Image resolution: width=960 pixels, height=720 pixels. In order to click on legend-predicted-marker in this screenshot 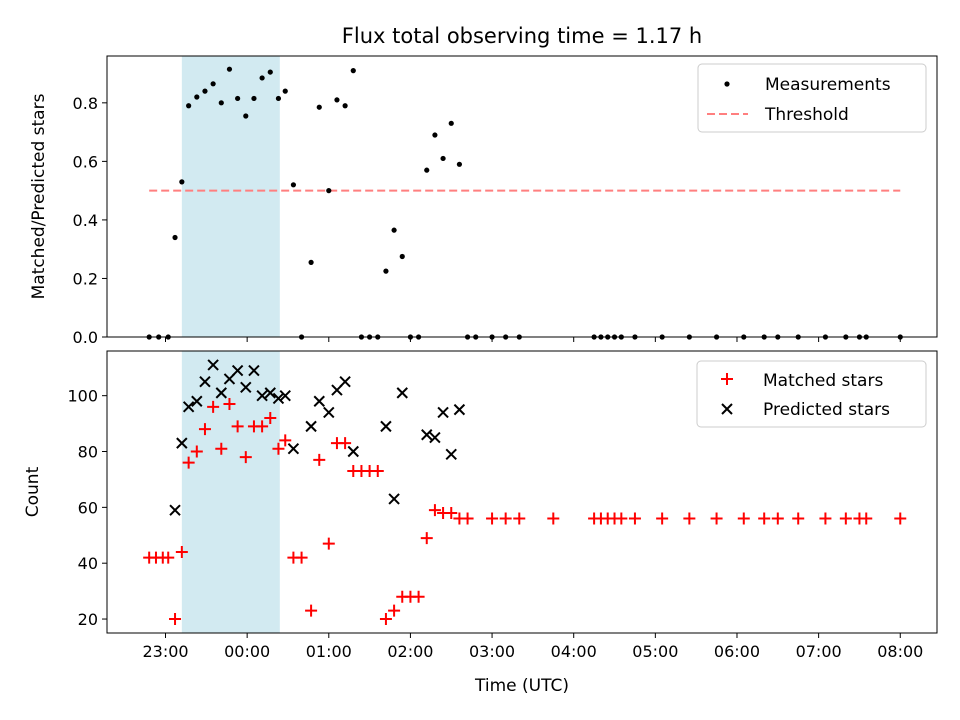, I will do `click(727, 409)`.